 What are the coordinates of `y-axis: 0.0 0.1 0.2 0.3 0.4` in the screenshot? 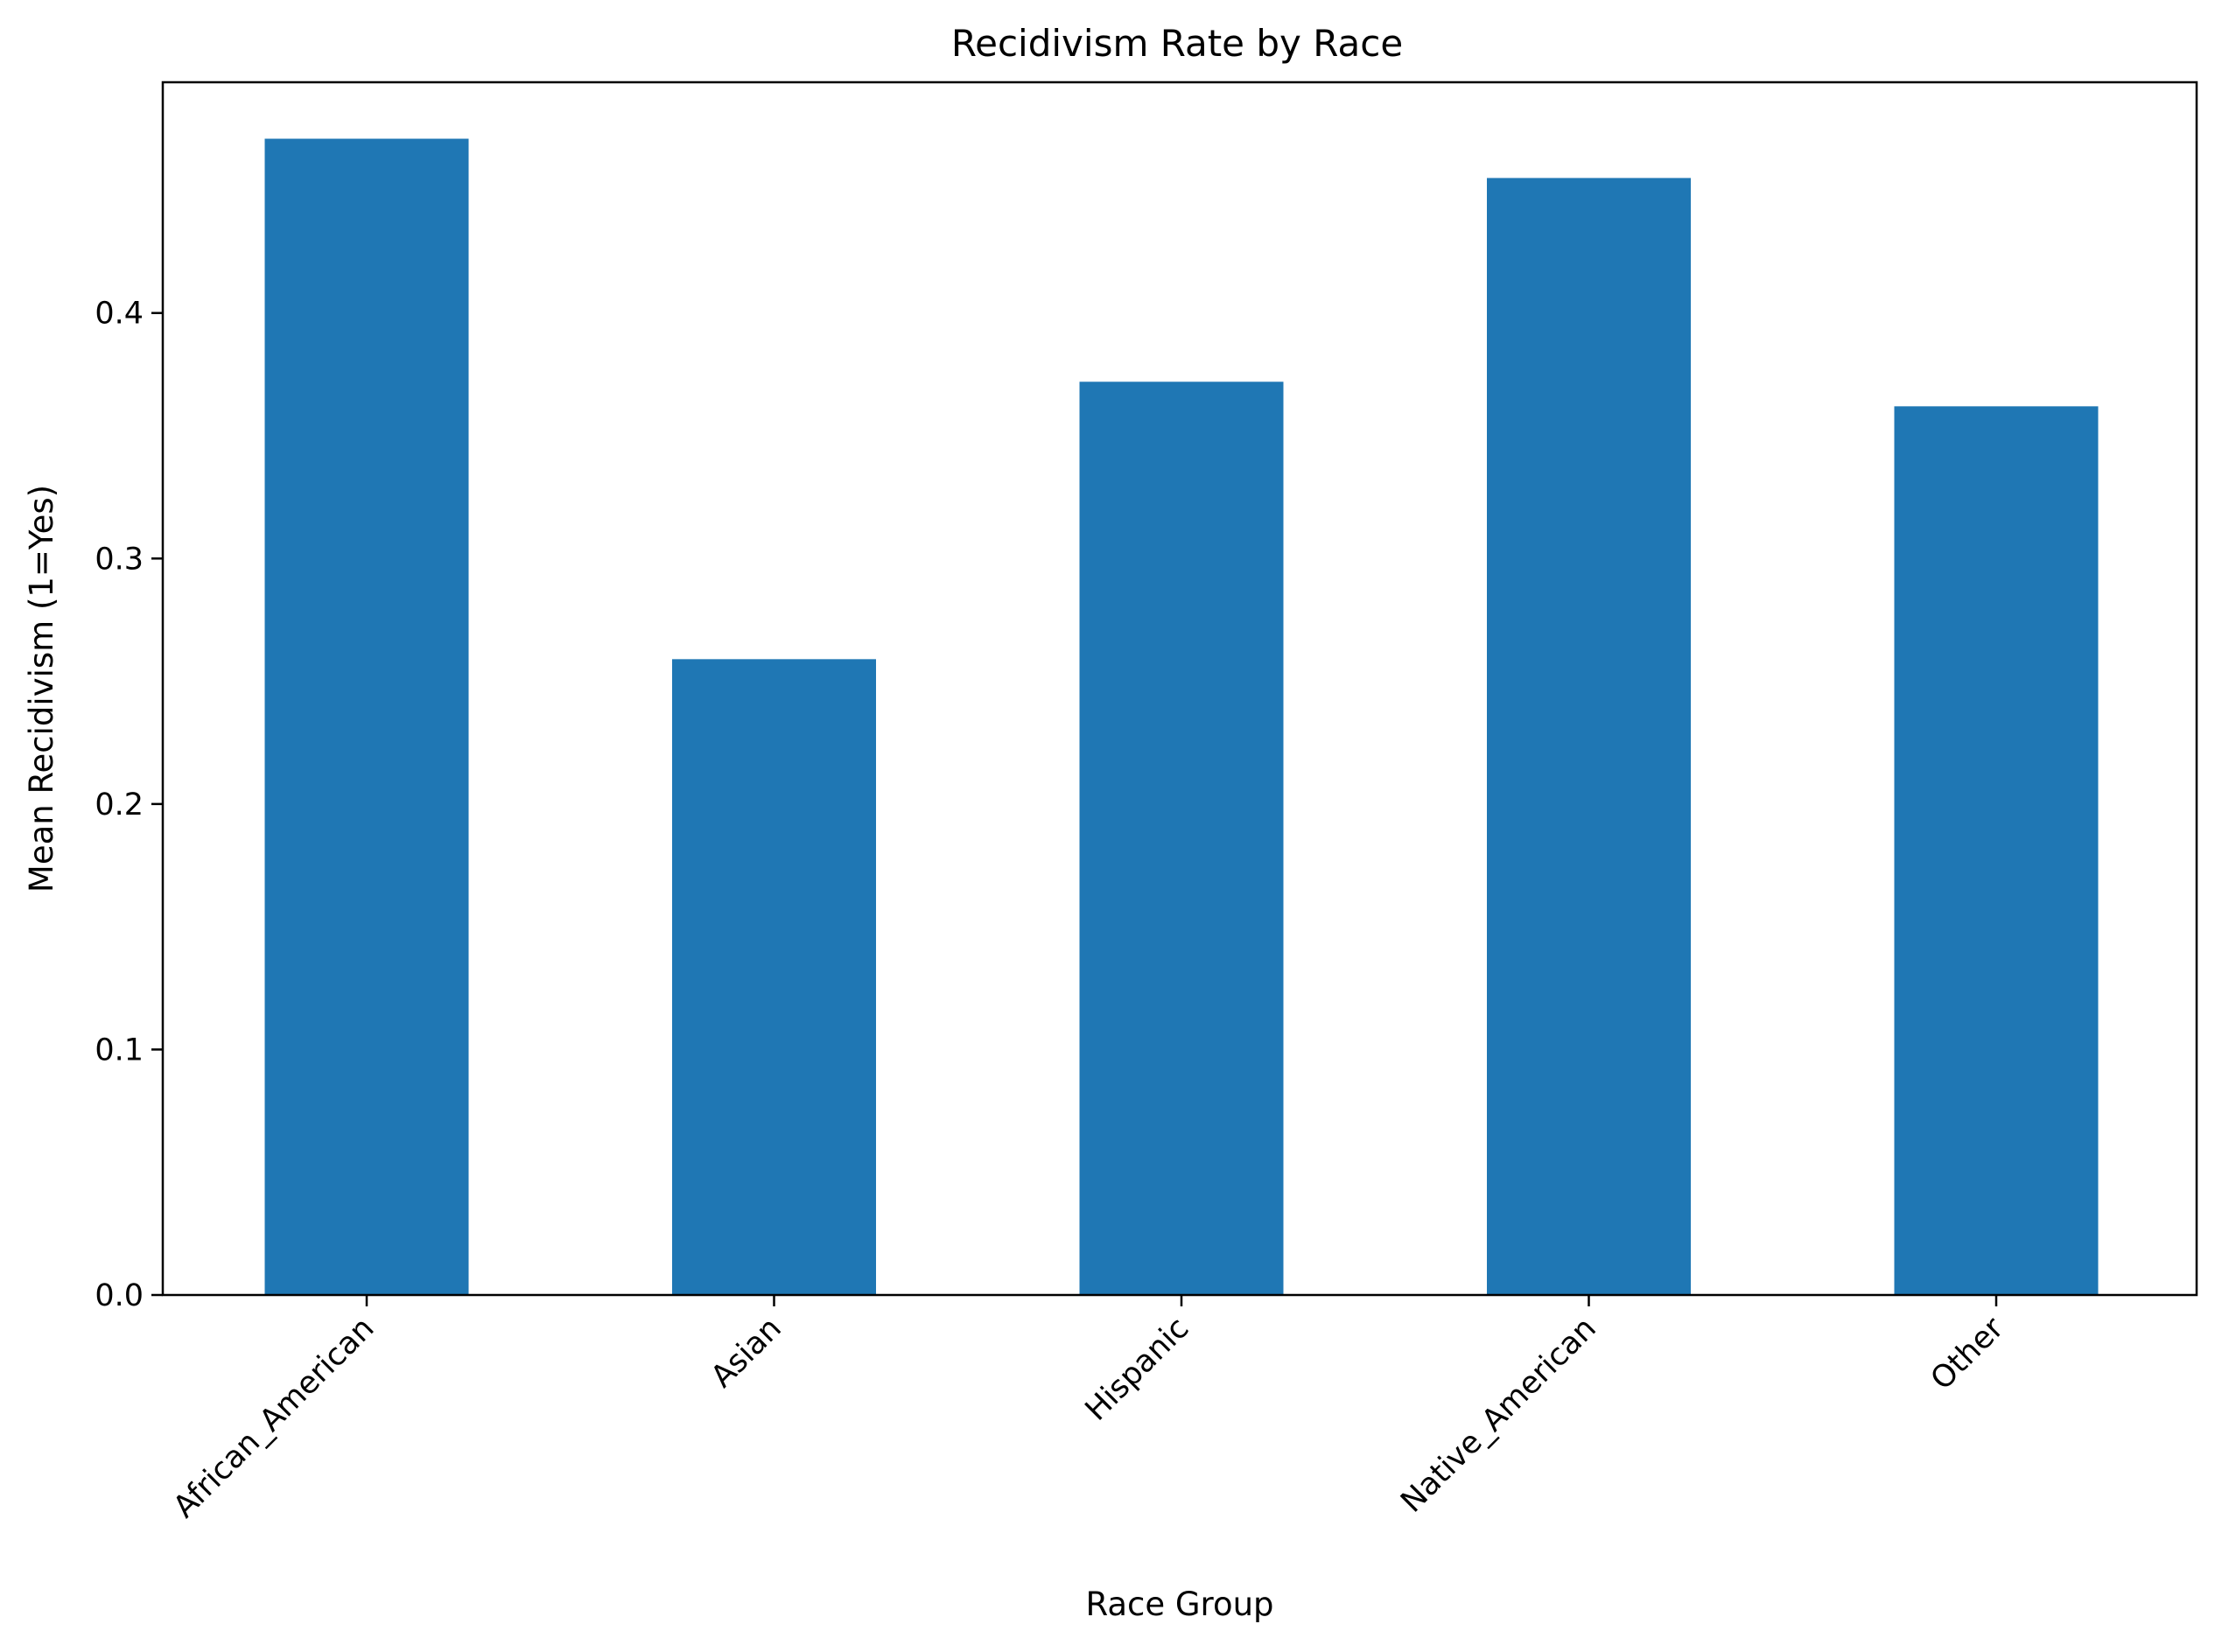 It's located at (129, 805).